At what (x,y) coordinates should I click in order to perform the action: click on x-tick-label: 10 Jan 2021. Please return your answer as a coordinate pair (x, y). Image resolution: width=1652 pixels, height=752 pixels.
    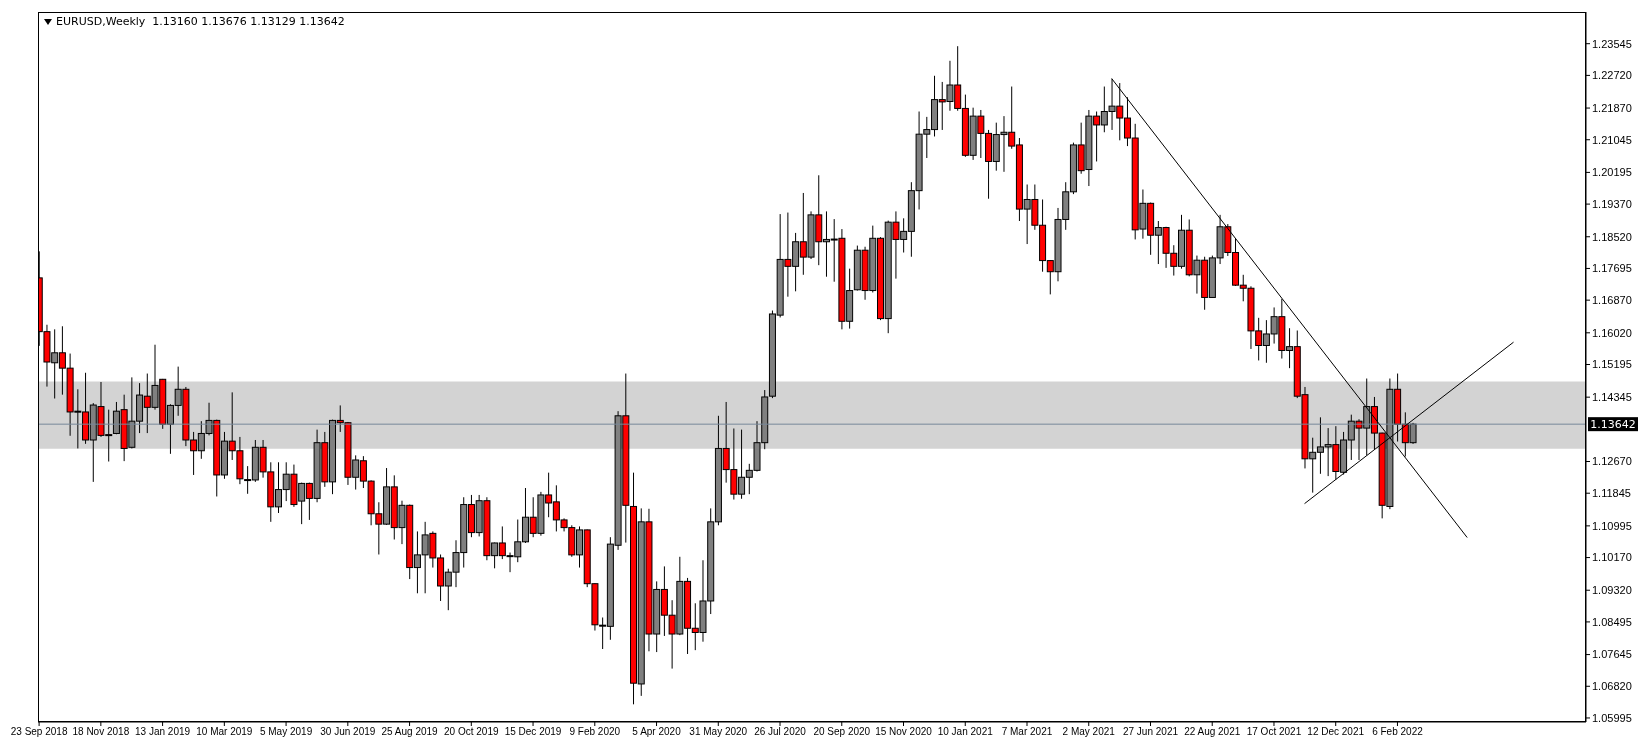
    Looking at the image, I should click on (965, 732).